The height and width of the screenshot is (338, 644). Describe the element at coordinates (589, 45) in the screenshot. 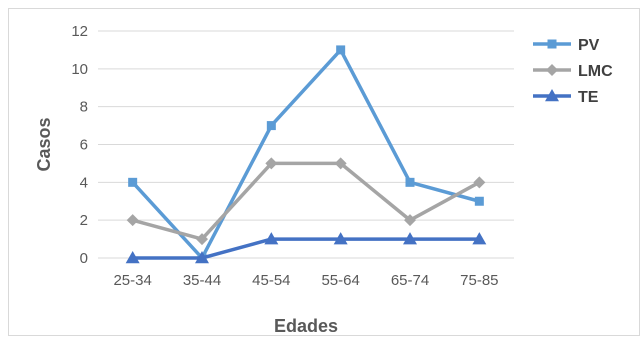

I see `legend-label-pv: PV` at that location.